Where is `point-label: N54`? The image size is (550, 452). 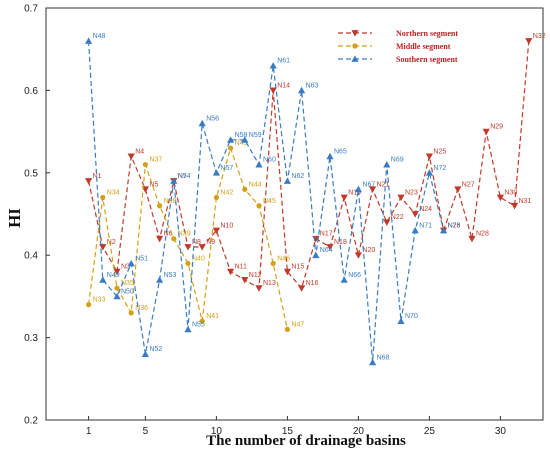 point-label: N54 is located at coordinates (184, 176).